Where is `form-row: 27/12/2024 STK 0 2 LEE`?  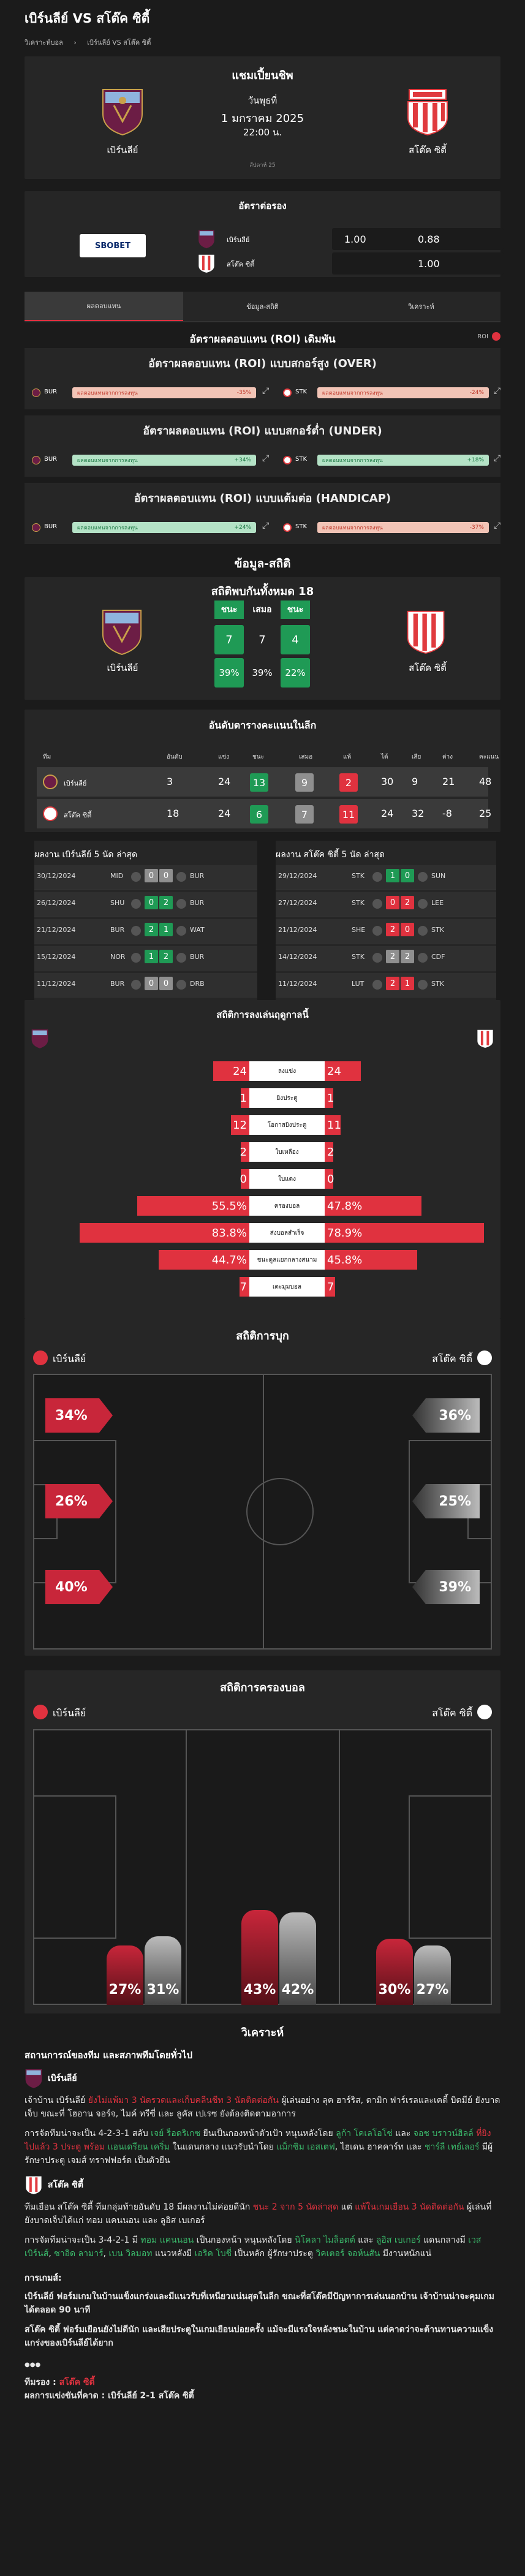 form-row: 27/12/2024 STK 0 2 LEE is located at coordinates (386, 904).